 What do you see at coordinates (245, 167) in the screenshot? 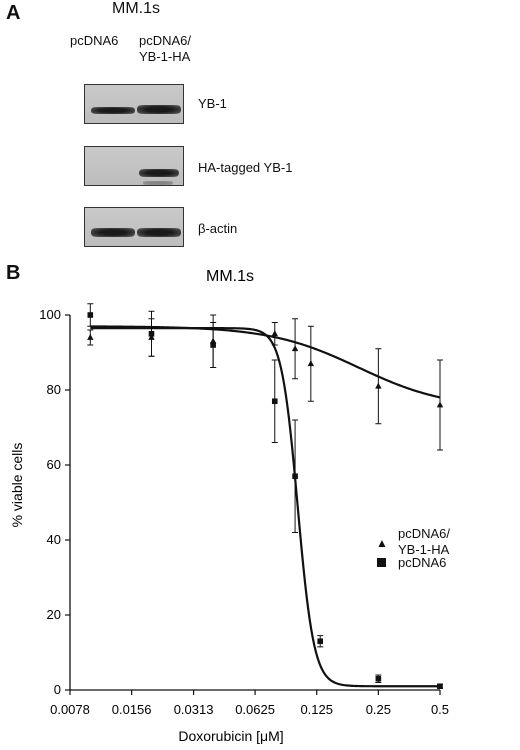
I see `blot-label-ha-yb1: HA-tagged YB-1` at bounding box center [245, 167].